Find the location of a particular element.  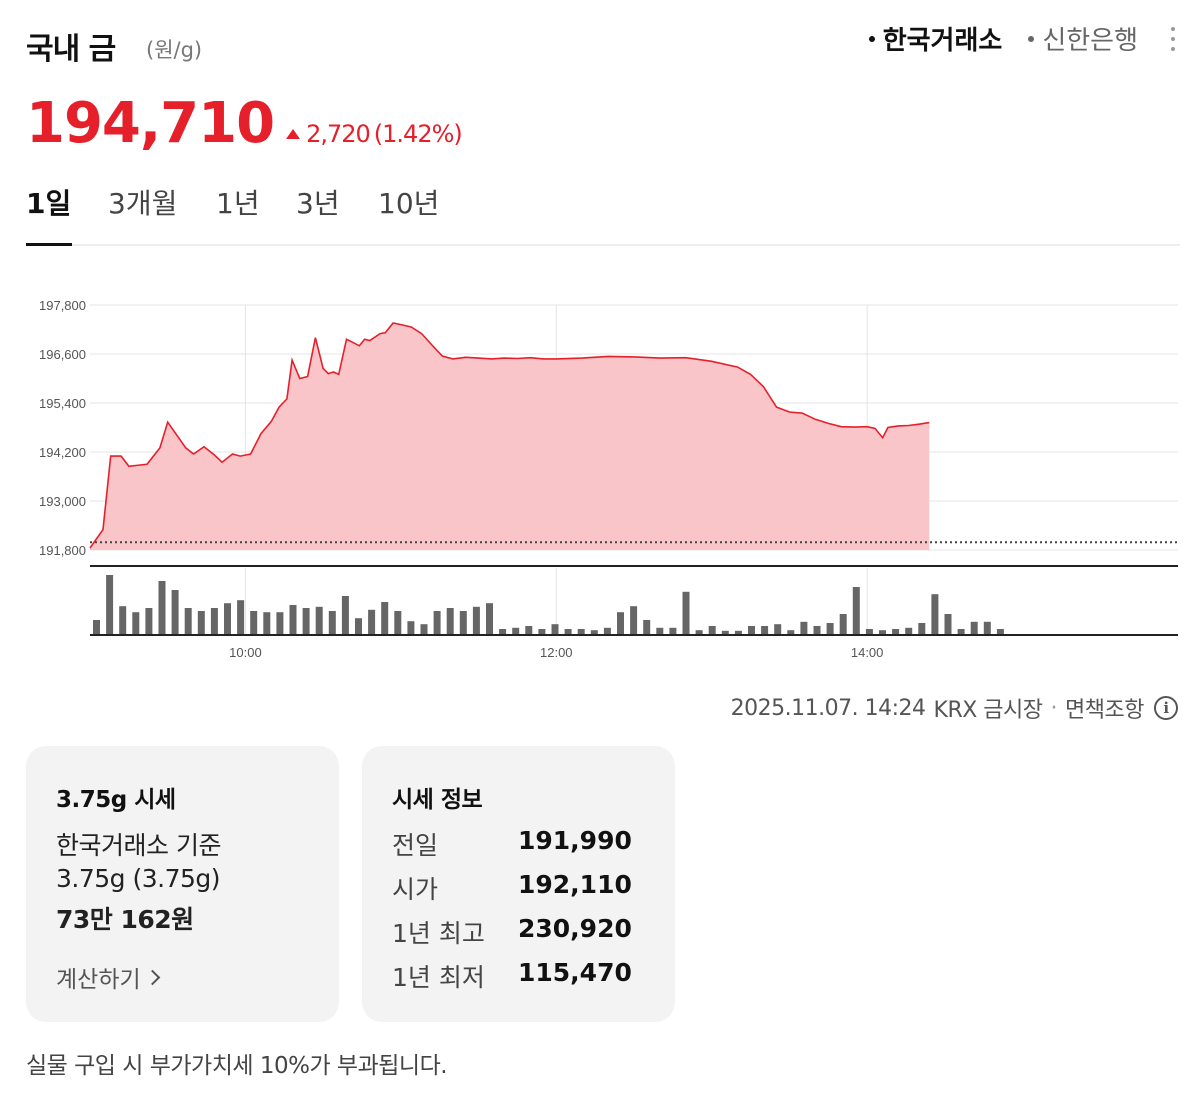

tab-3y: 3년 is located at coordinates (318, 213).